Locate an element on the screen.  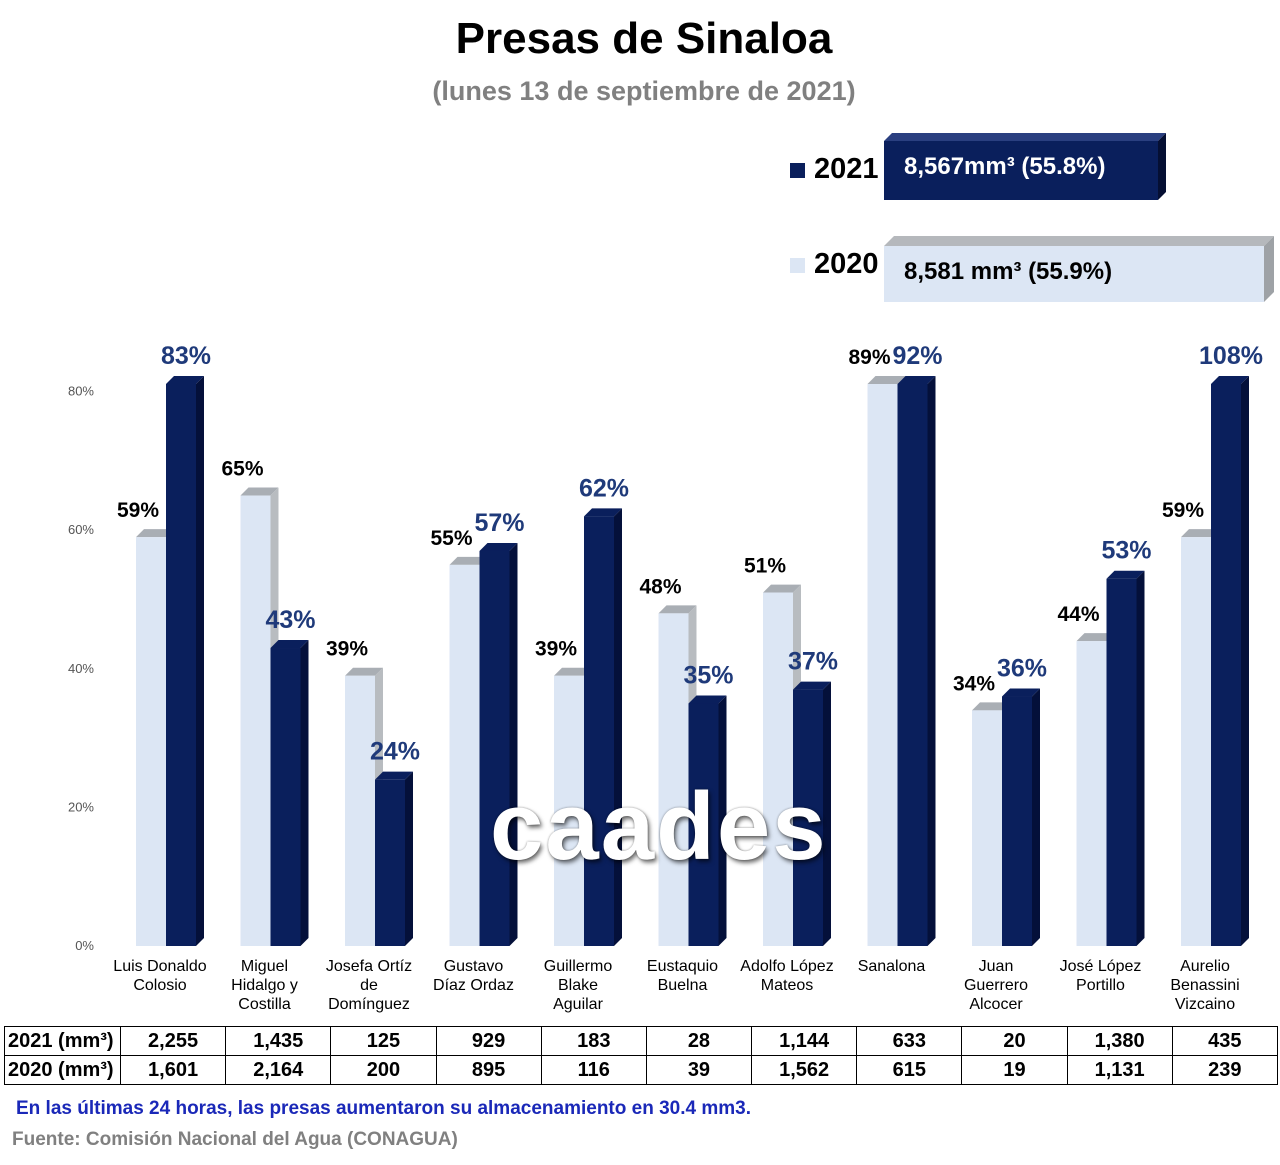
bar-label-2020: 34% is located at coordinates (974, 683).